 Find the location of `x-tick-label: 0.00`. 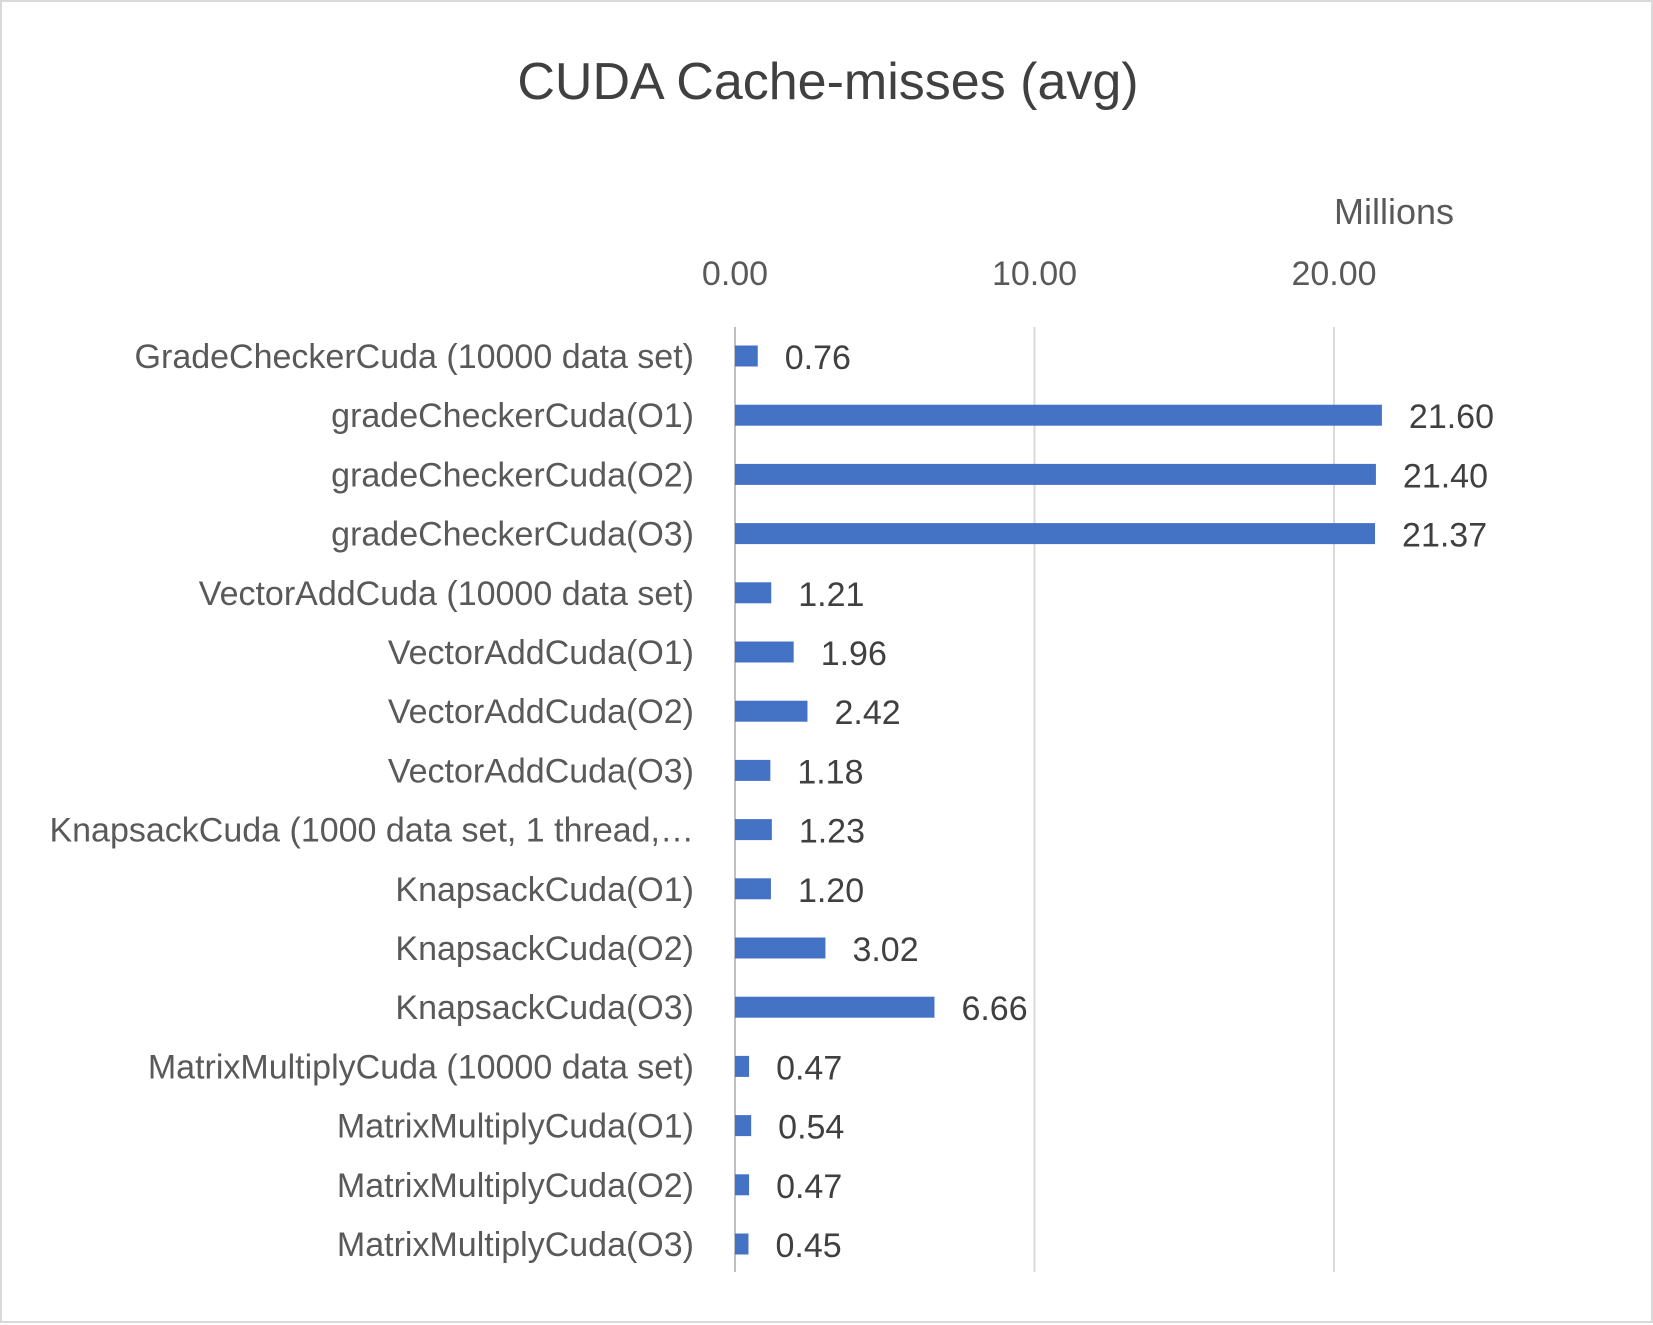

x-tick-label: 0.00 is located at coordinates (735, 274).